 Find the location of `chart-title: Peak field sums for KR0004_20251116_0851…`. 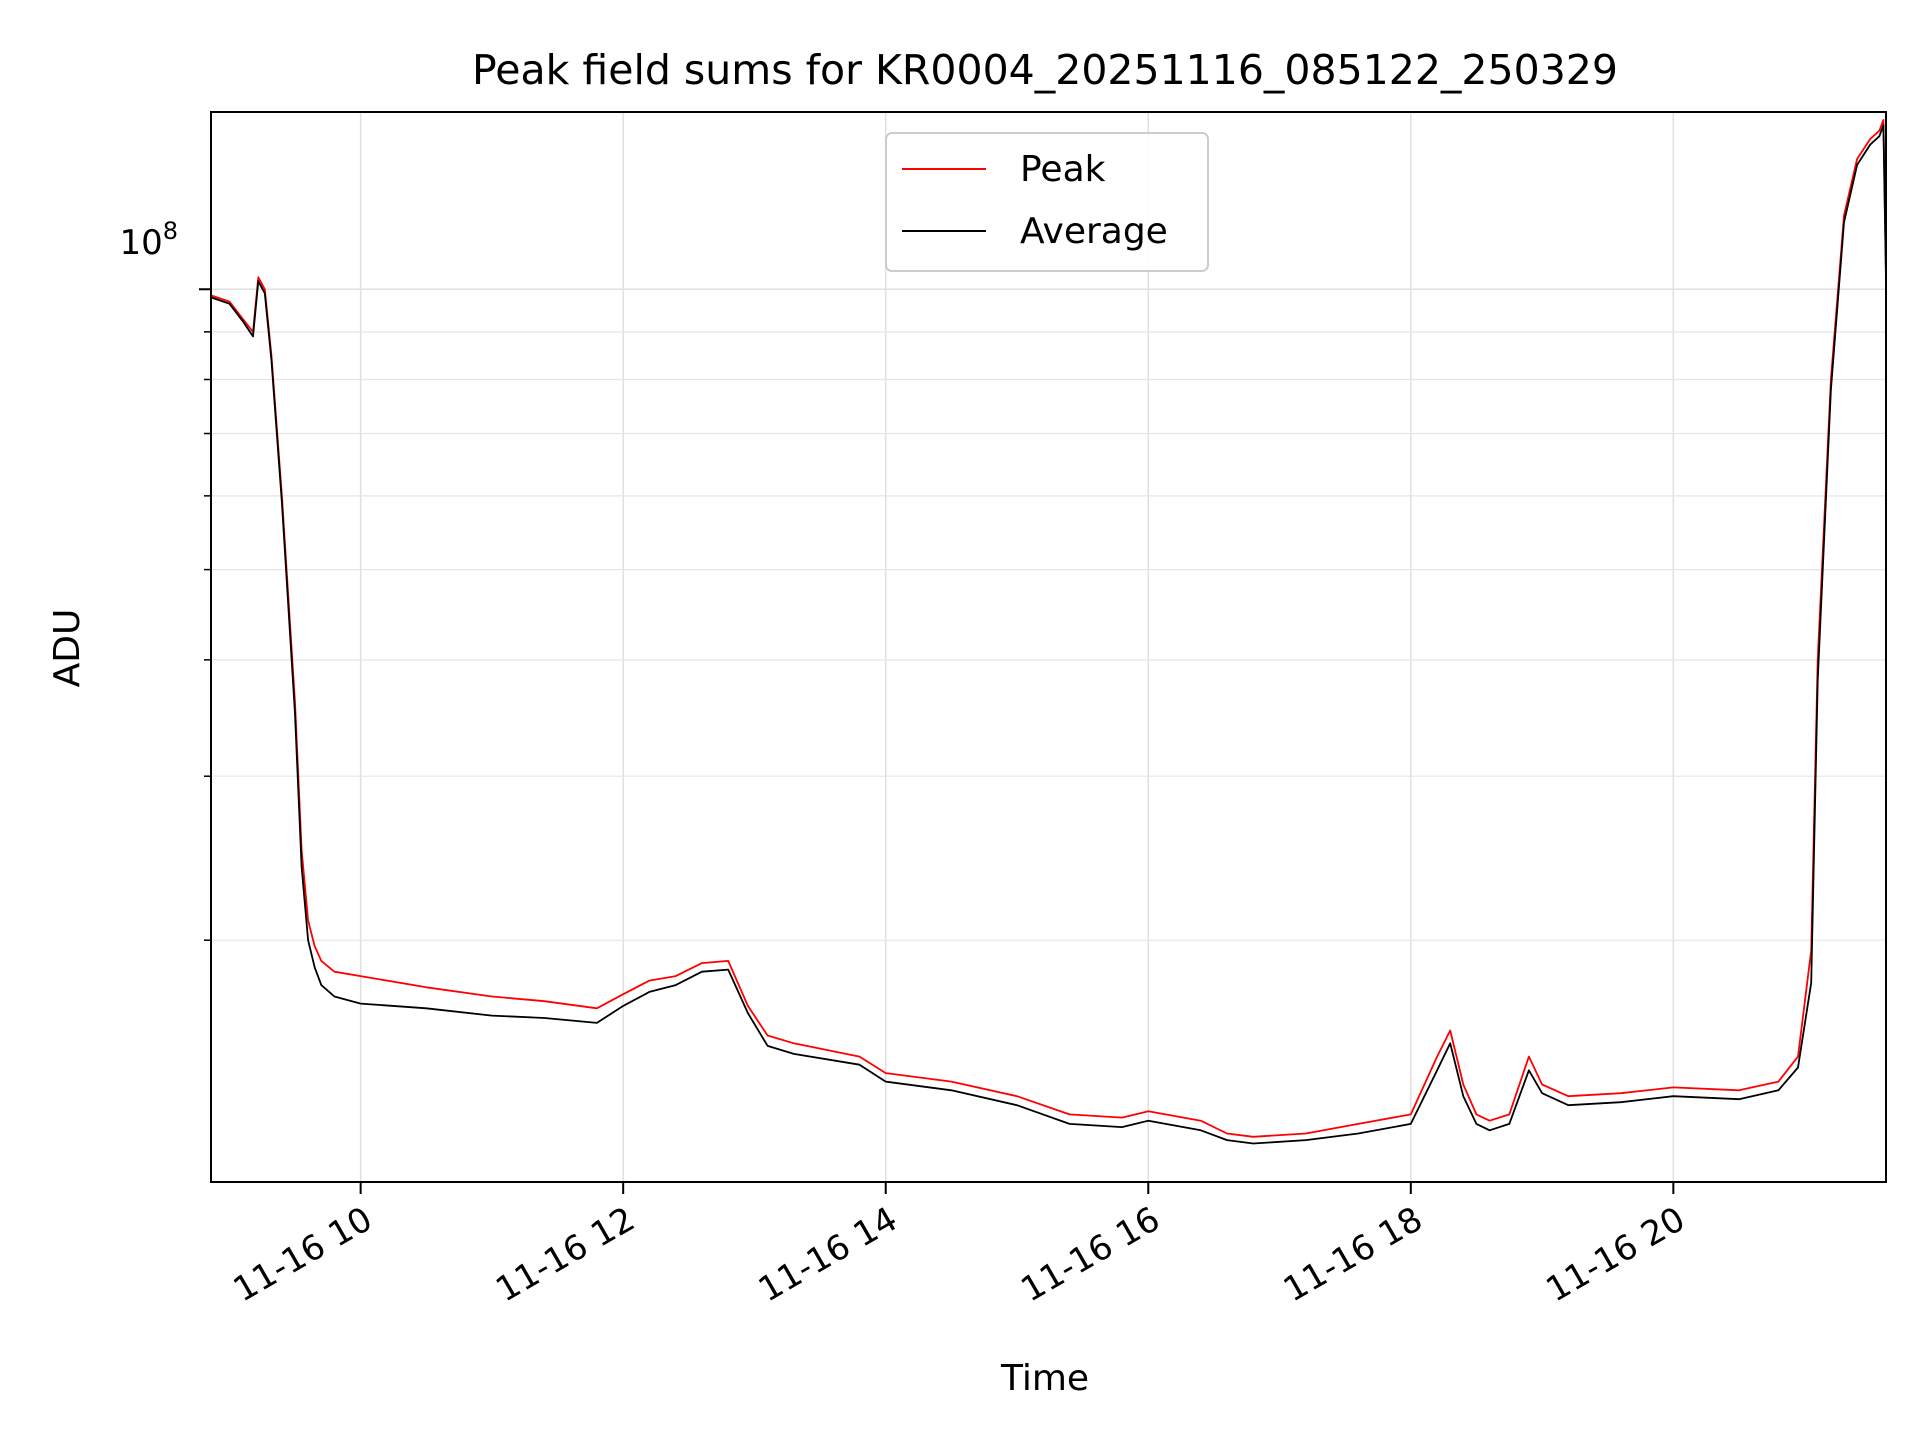

chart-title: Peak field sums for KR0004_20251116_0851… is located at coordinates (1045, 70).